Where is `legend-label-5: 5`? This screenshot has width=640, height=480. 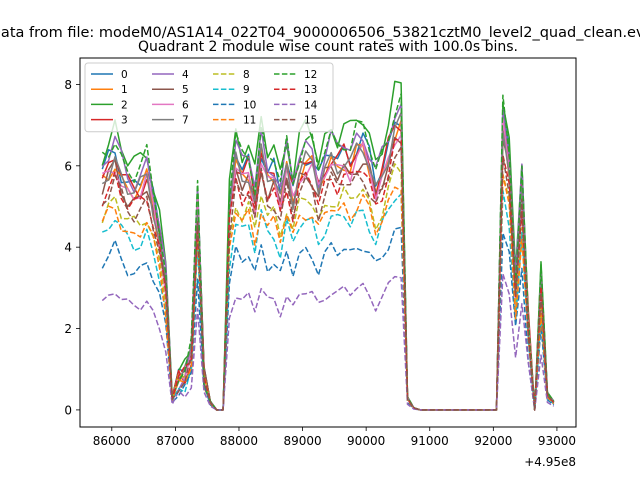
legend-label-5: 5 is located at coordinates (185, 90).